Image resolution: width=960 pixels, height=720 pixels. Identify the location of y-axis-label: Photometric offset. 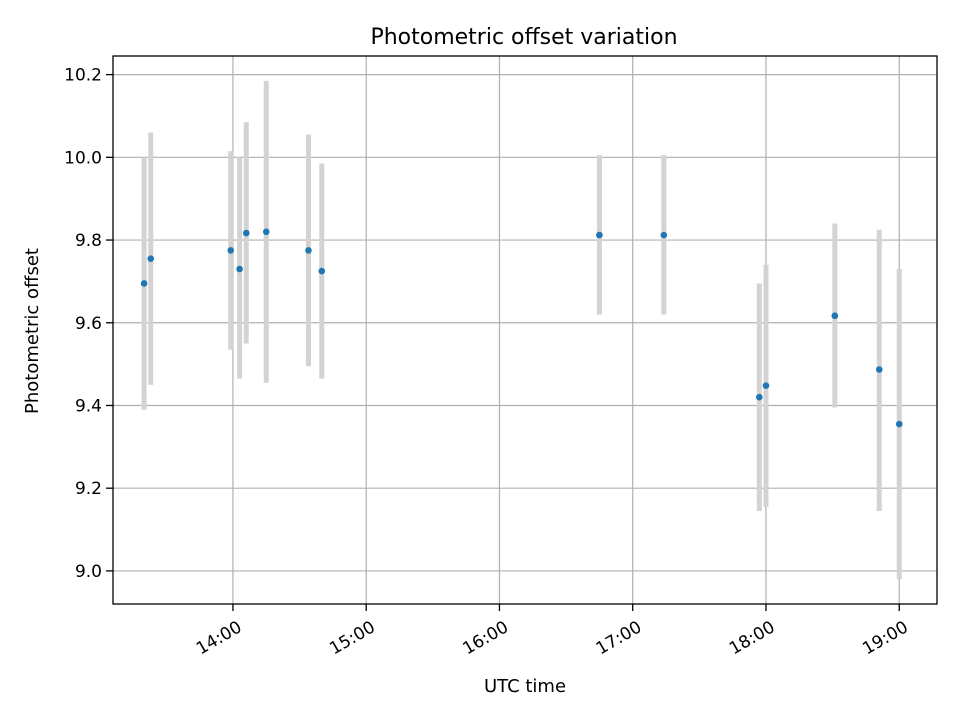
(32, 331).